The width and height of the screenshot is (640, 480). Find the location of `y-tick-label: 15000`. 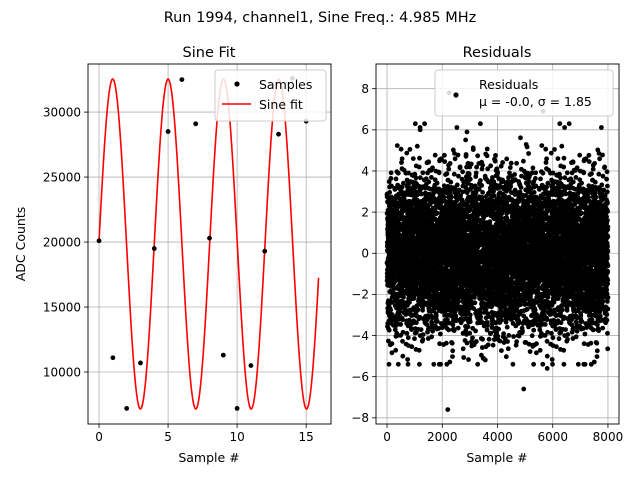

y-tick-label: 15000 is located at coordinates (62, 307).